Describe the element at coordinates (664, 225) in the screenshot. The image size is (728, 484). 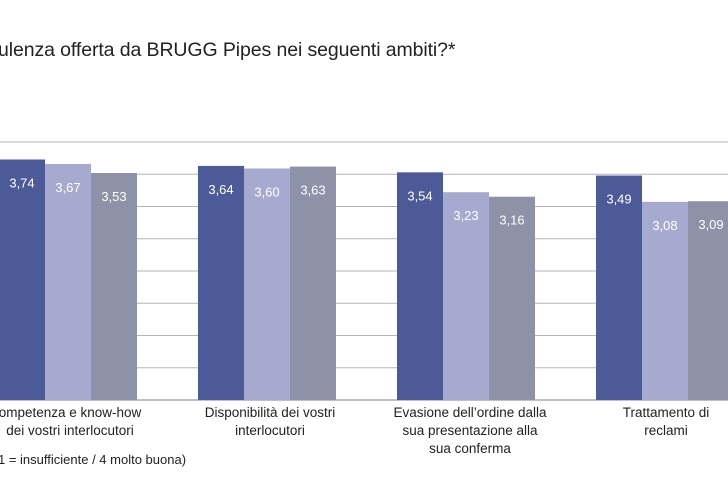
I see `data-label: 3,08` at that location.